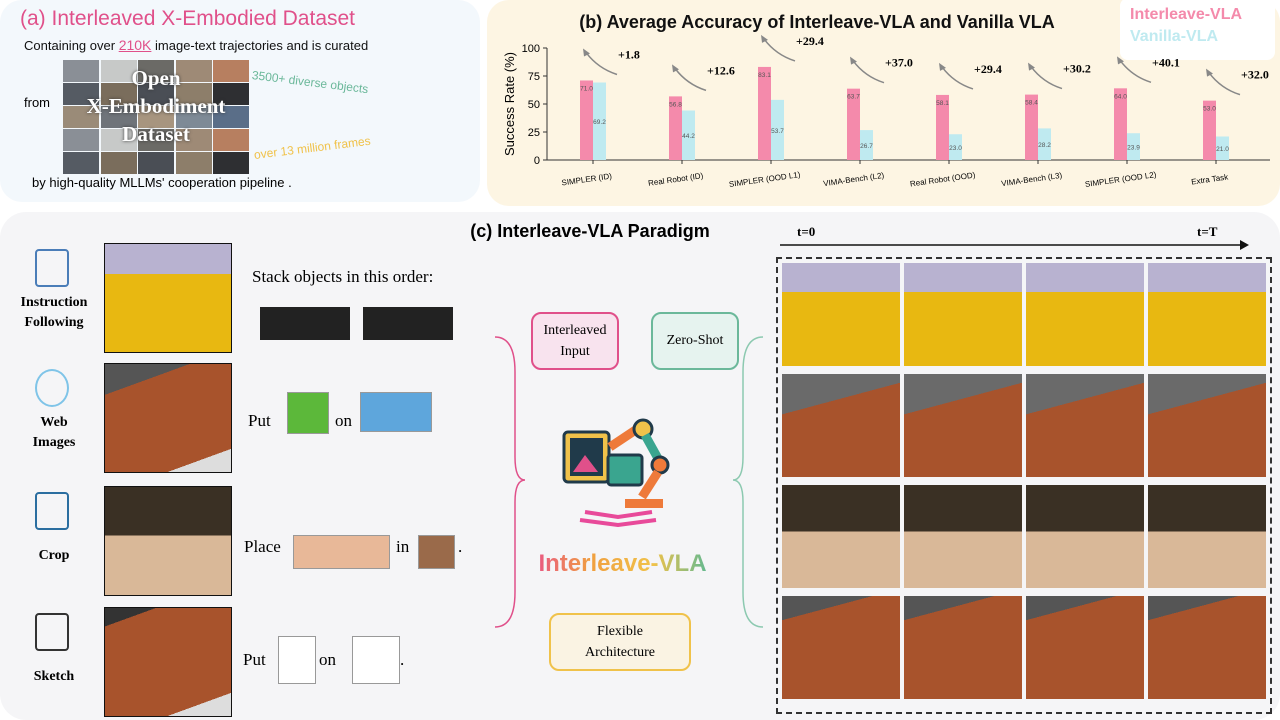 This screenshot has height=720, width=1280. What do you see at coordinates (52, 388) in the screenshot?
I see `globe-network-icon` at bounding box center [52, 388].